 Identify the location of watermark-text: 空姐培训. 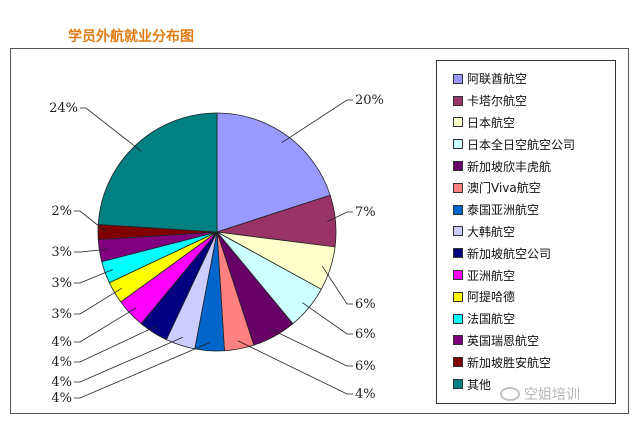
(552, 395).